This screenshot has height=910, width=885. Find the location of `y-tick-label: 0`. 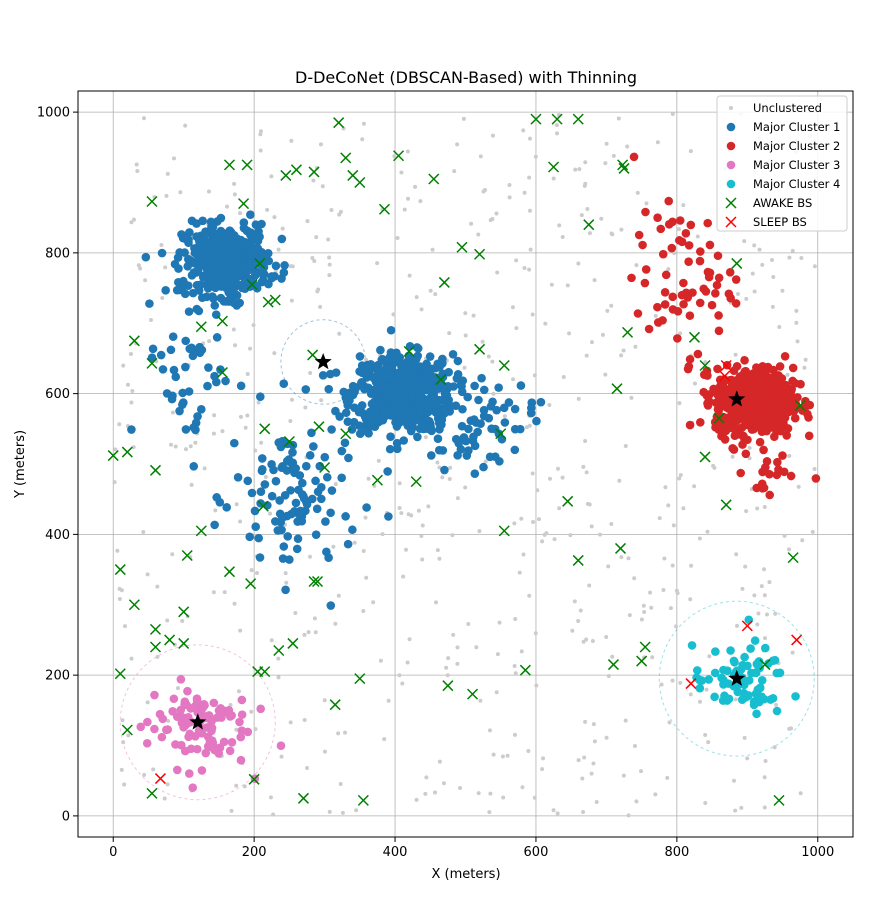

y-tick-label: 0 is located at coordinates (66, 816).